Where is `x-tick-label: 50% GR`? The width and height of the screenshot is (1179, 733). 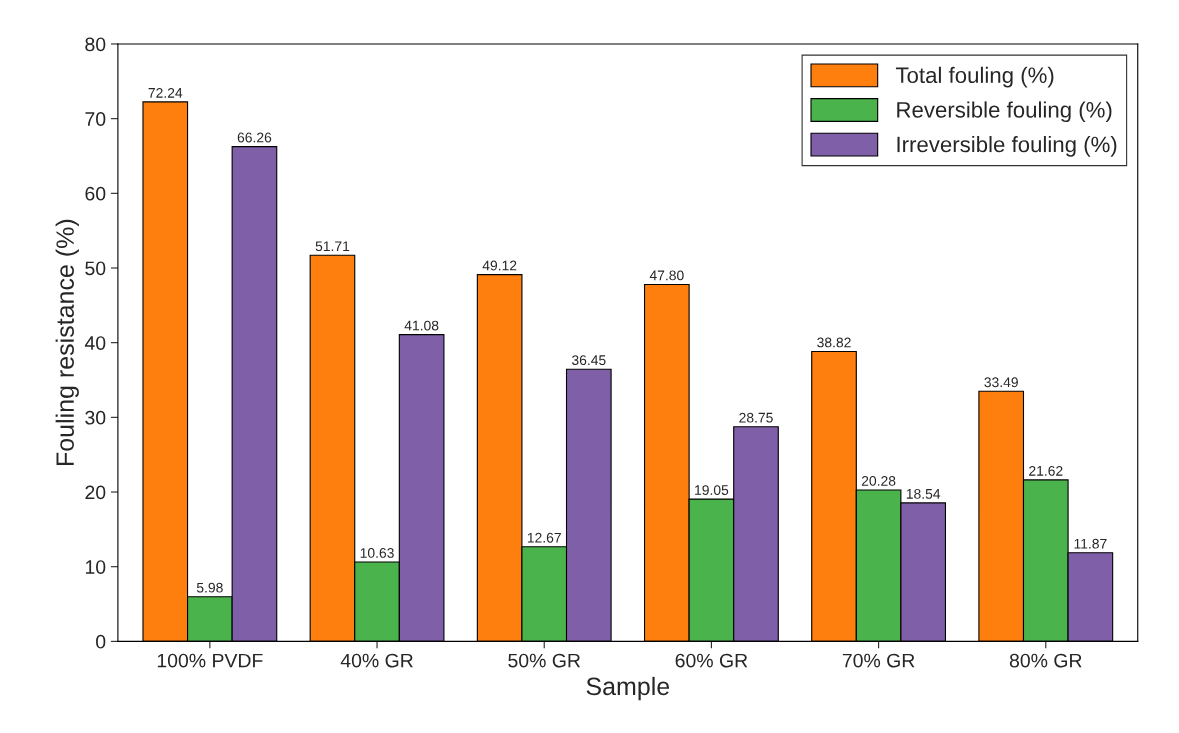
x-tick-label: 50% GR is located at coordinates (544, 660).